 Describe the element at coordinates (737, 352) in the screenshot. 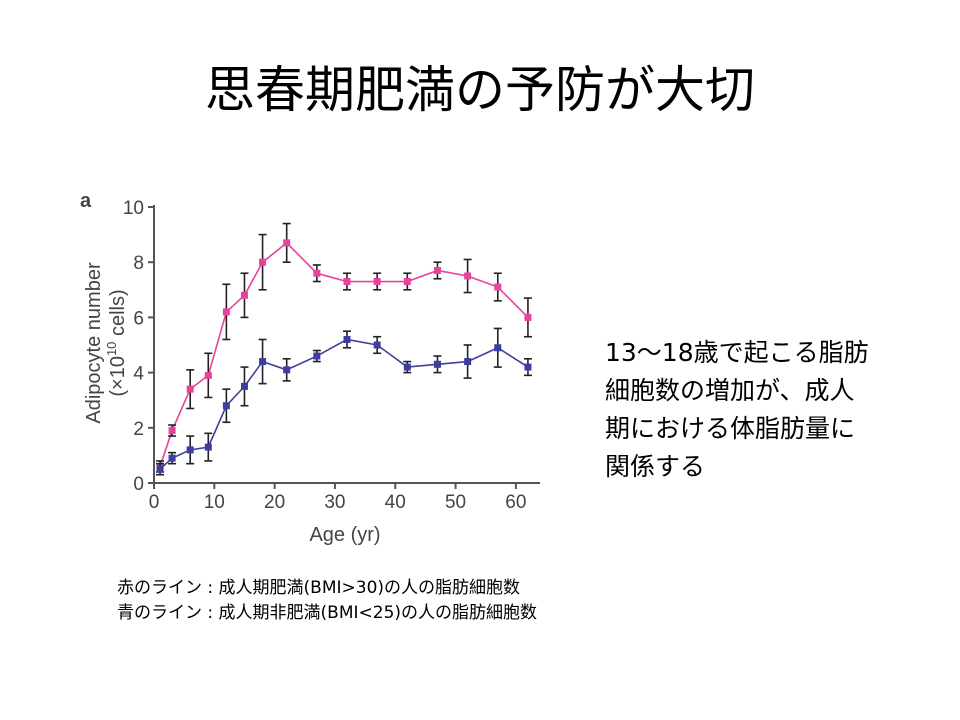

I see `side-note-line: 13～18歳で起こる脂肪` at that location.